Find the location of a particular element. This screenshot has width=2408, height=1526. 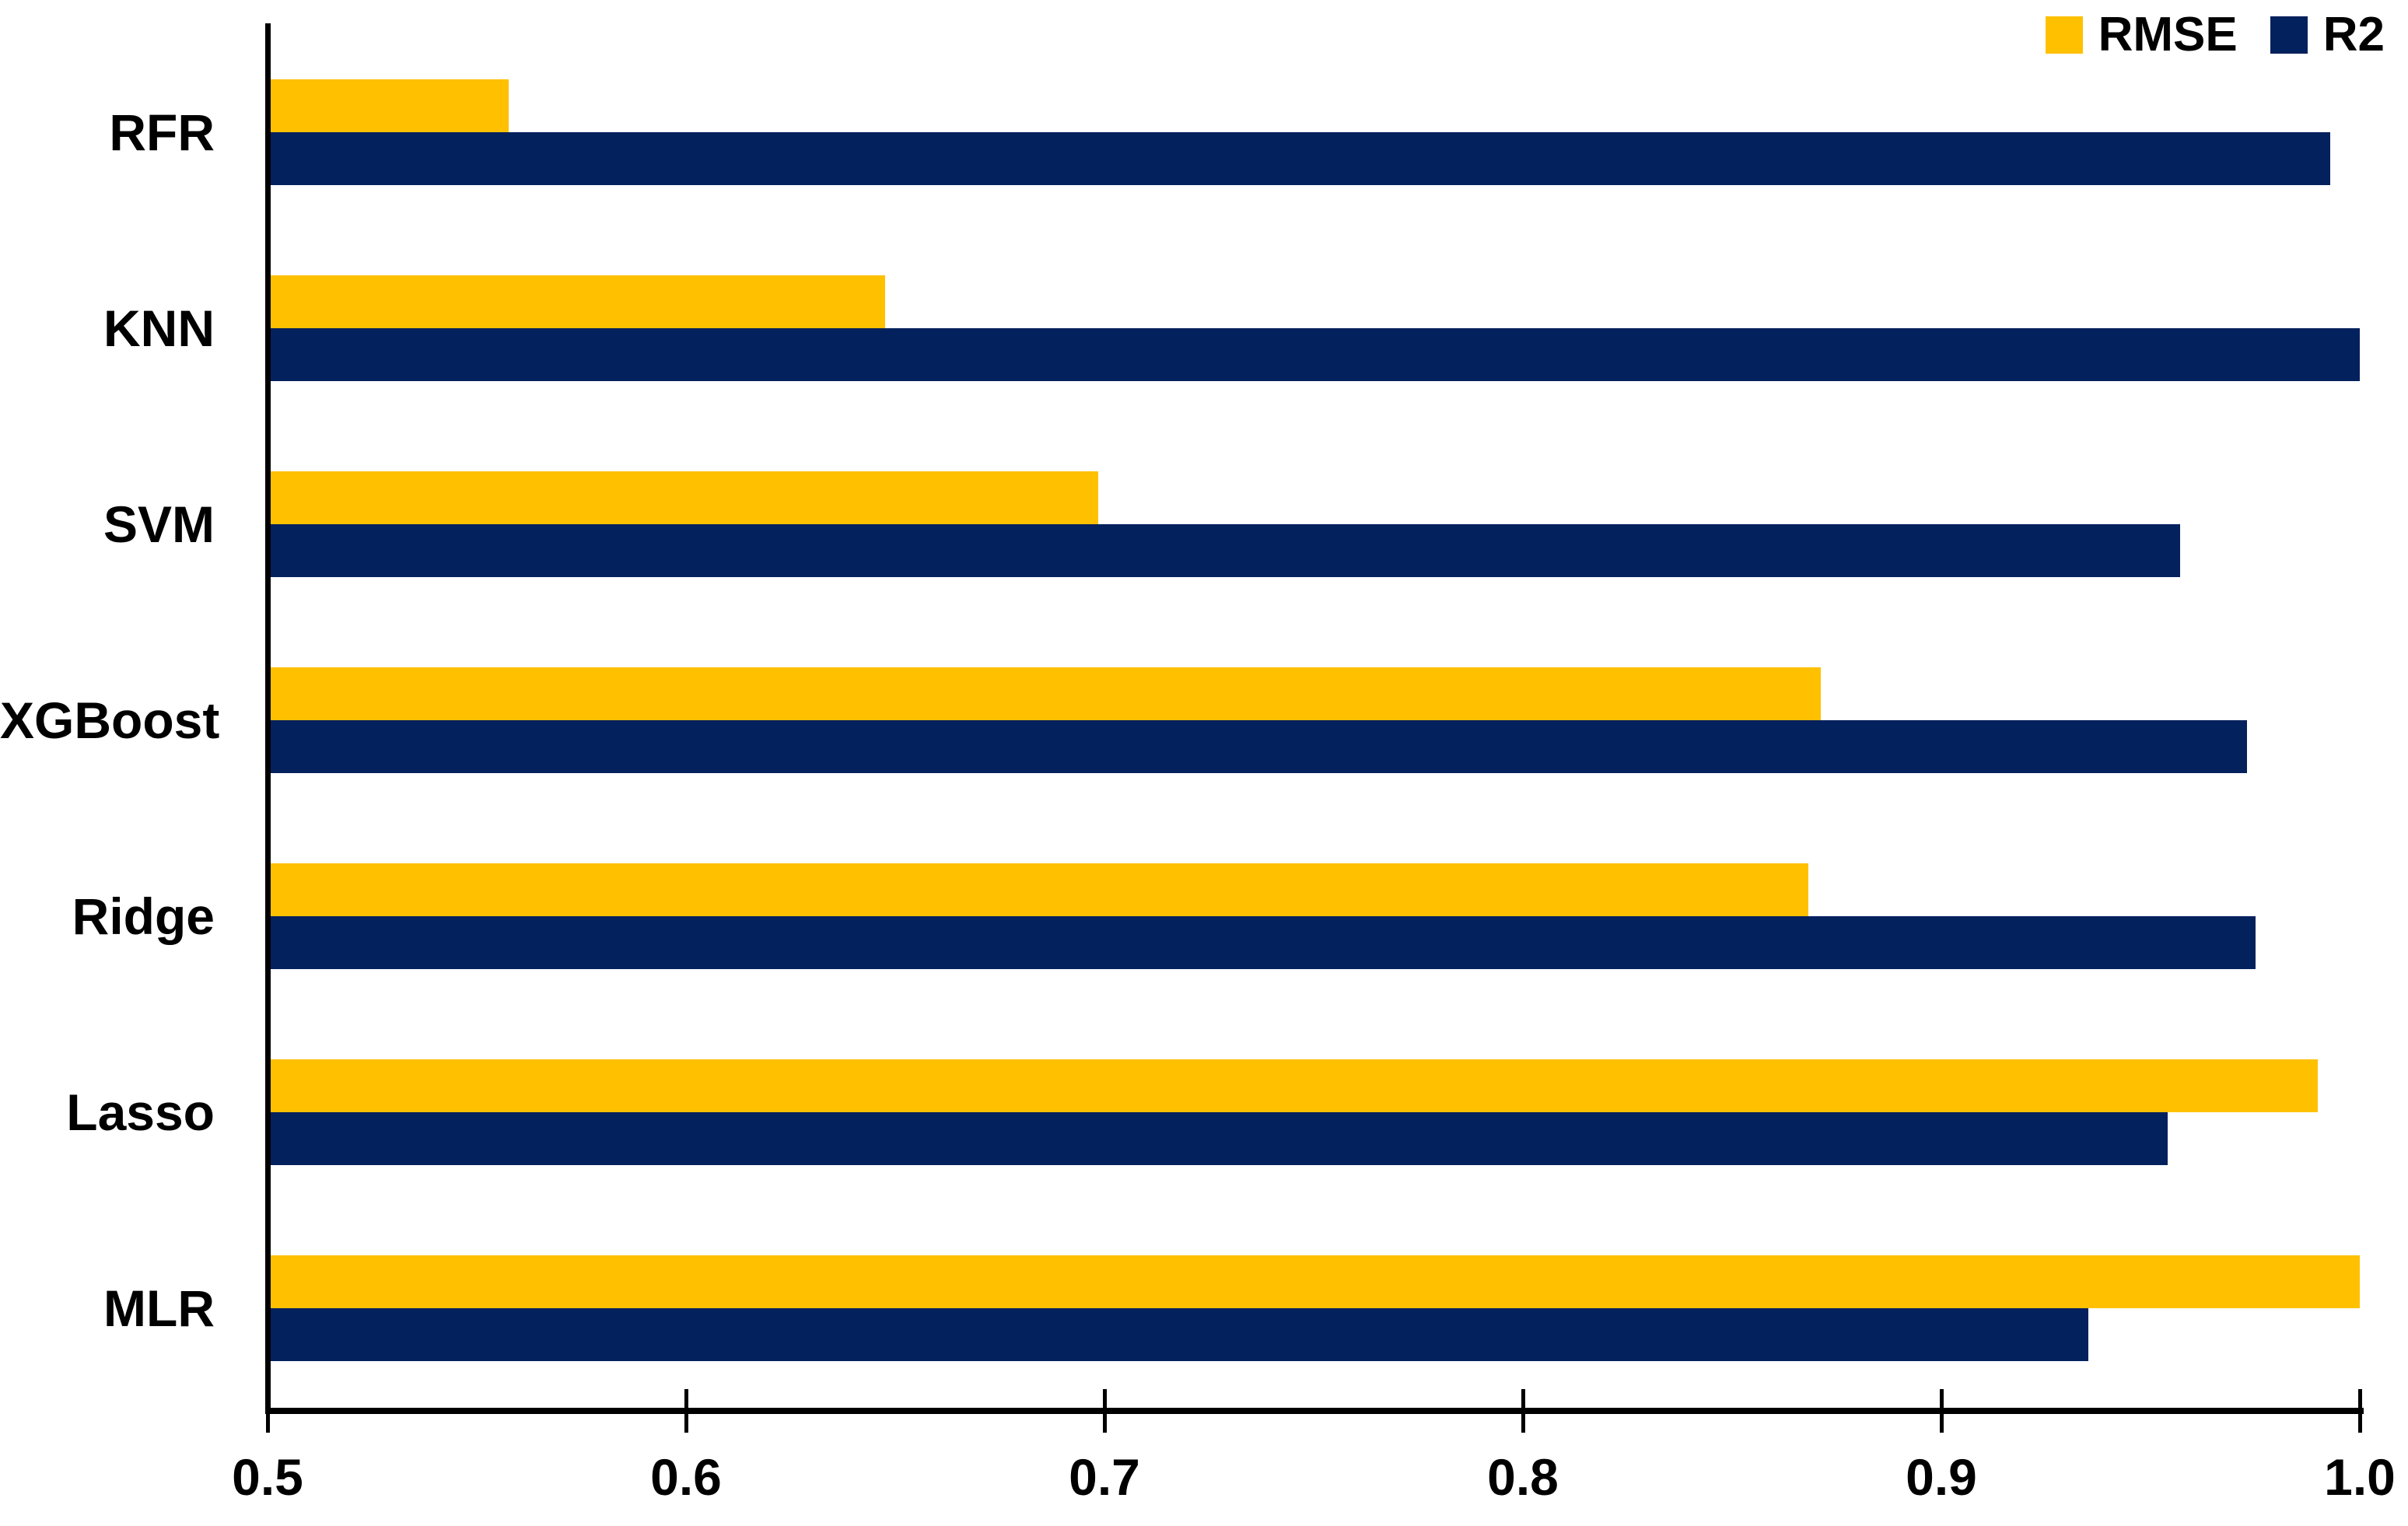

x-tick-label-1.0: 1.0 is located at coordinates (2360, 1477).